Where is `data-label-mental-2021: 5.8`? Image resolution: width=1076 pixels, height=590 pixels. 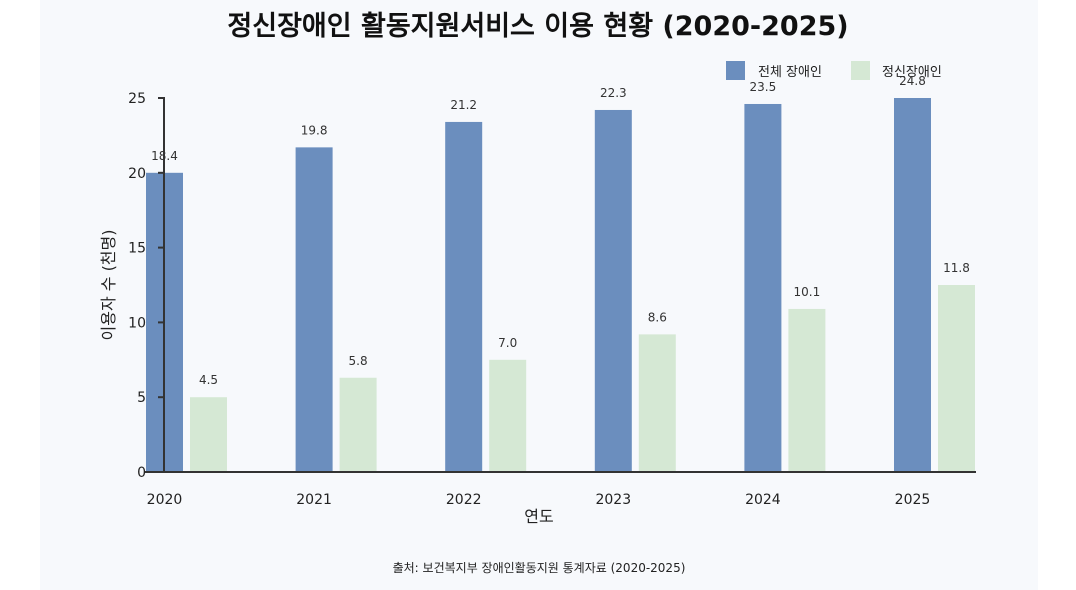
data-label-mental-2021: 5.8 is located at coordinates (358, 361).